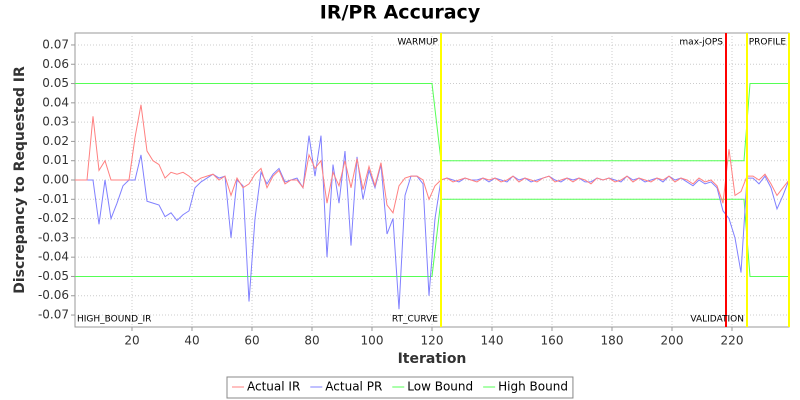 The height and width of the screenshot is (400, 800). I want to click on legend: Actual IR Actual PR Low Bound High Bound, so click(400, 387).